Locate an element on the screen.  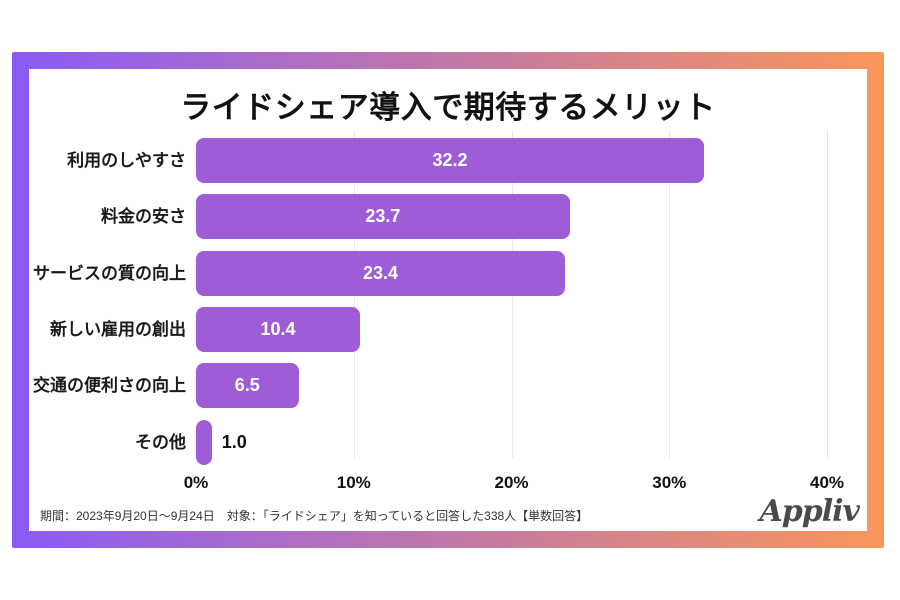
appliv-logo: Appliv is located at coordinates (809, 511).